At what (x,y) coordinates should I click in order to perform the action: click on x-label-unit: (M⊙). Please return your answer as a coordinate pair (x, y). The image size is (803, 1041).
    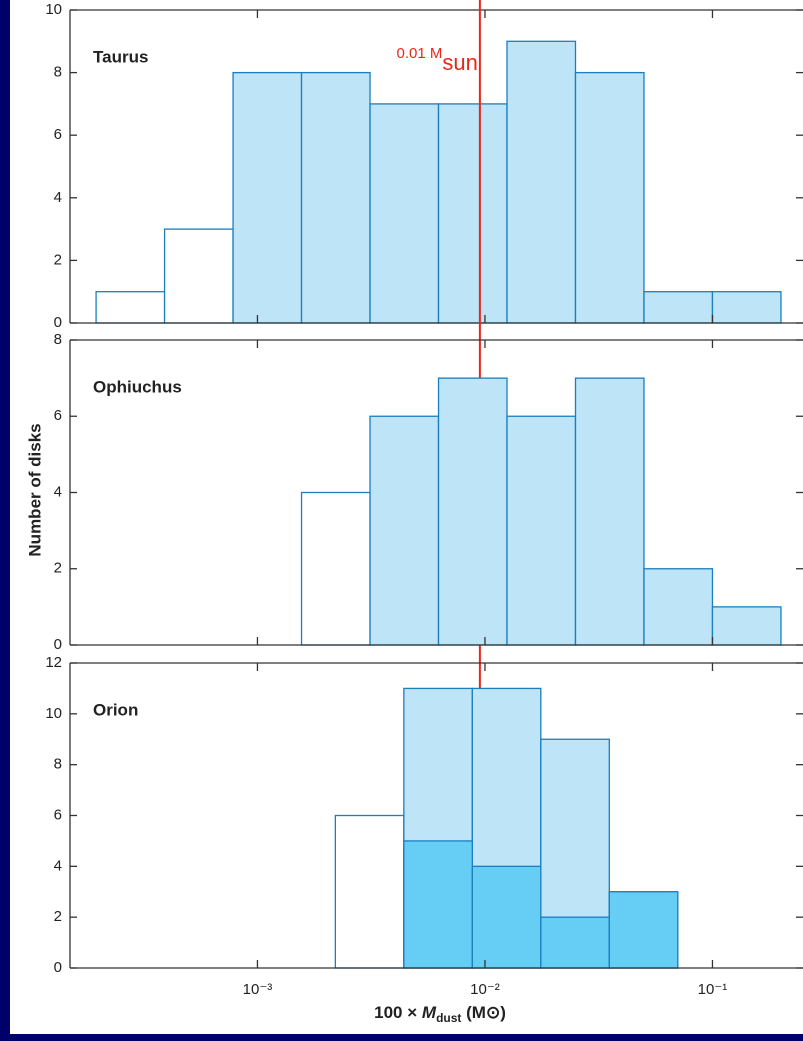
    Looking at the image, I should click on (483, 1012).